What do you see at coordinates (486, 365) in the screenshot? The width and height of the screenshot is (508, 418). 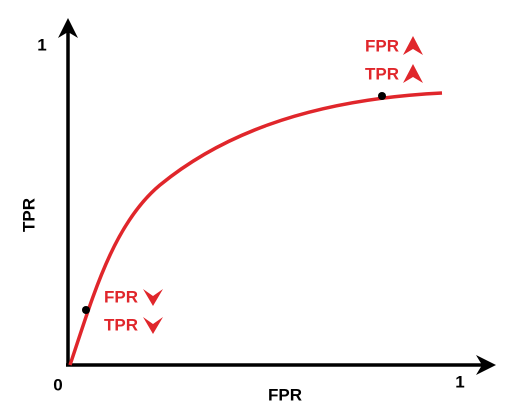 I see `x-axis-arrow` at bounding box center [486, 365].